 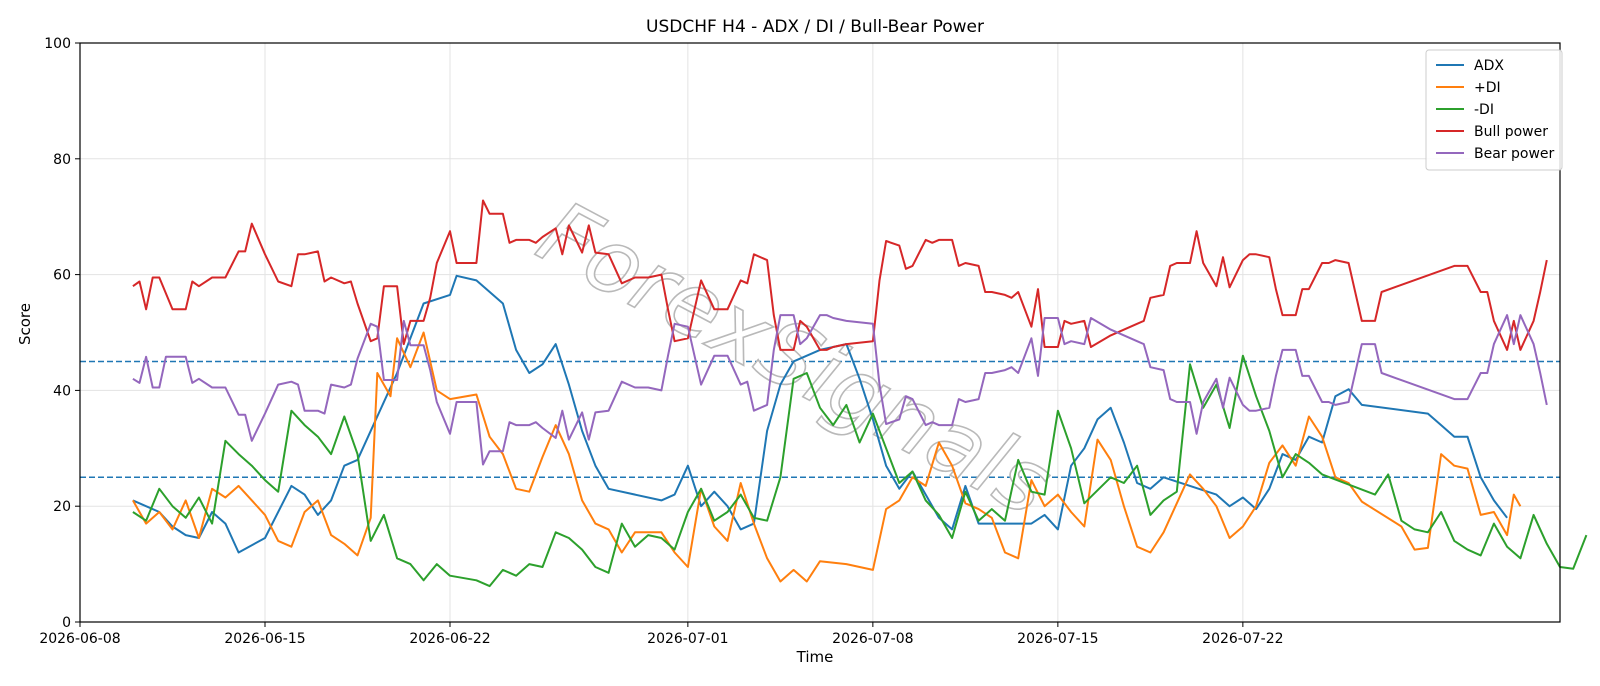 I want to click on legend-label: Bear power, so click(x=1514, y=154).